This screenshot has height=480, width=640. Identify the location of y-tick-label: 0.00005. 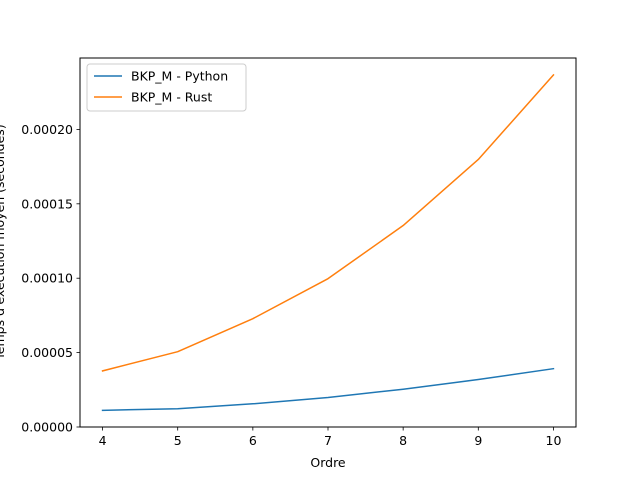
(47, 352).